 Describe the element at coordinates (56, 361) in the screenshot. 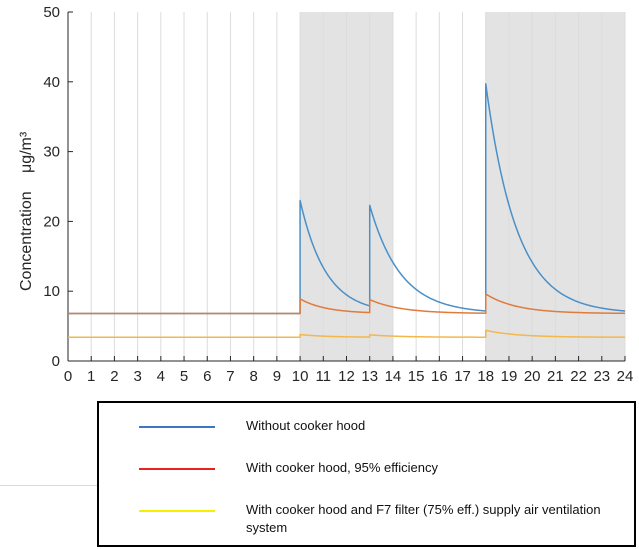

I see `y-tick-label: 0` at that location.